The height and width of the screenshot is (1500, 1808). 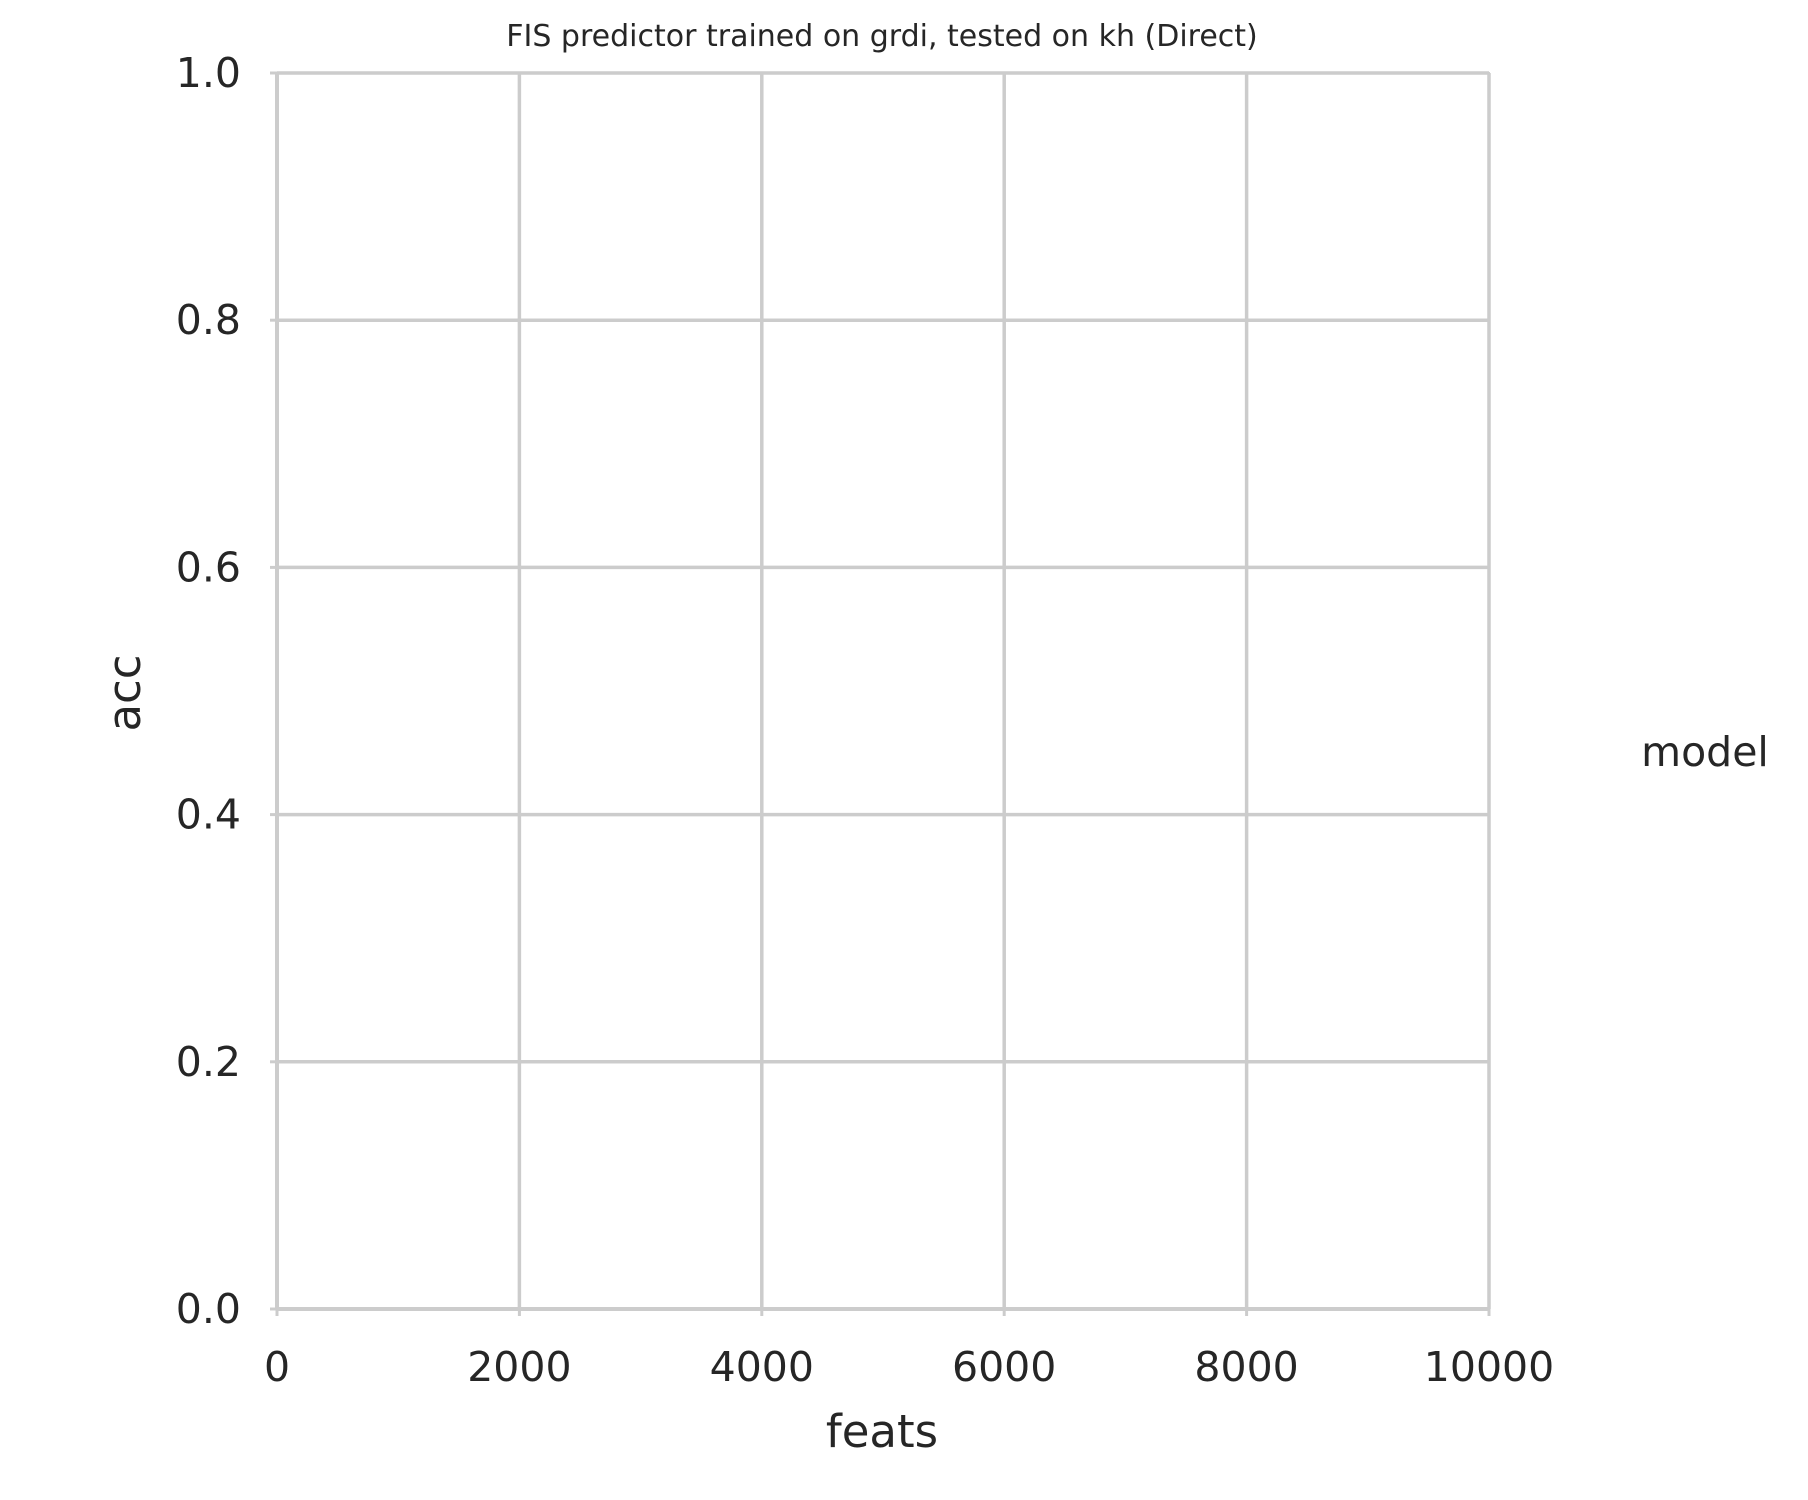 What do you see at coordinates (124, 692) in the screenshot?
I see `y-axis-label: acc` at bounding box center [124, 692].